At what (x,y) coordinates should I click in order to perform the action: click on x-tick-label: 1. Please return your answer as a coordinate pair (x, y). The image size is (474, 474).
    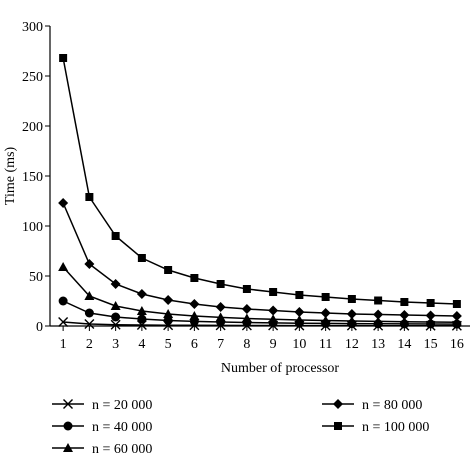
    Looking at the image, I should click on (63, 344).